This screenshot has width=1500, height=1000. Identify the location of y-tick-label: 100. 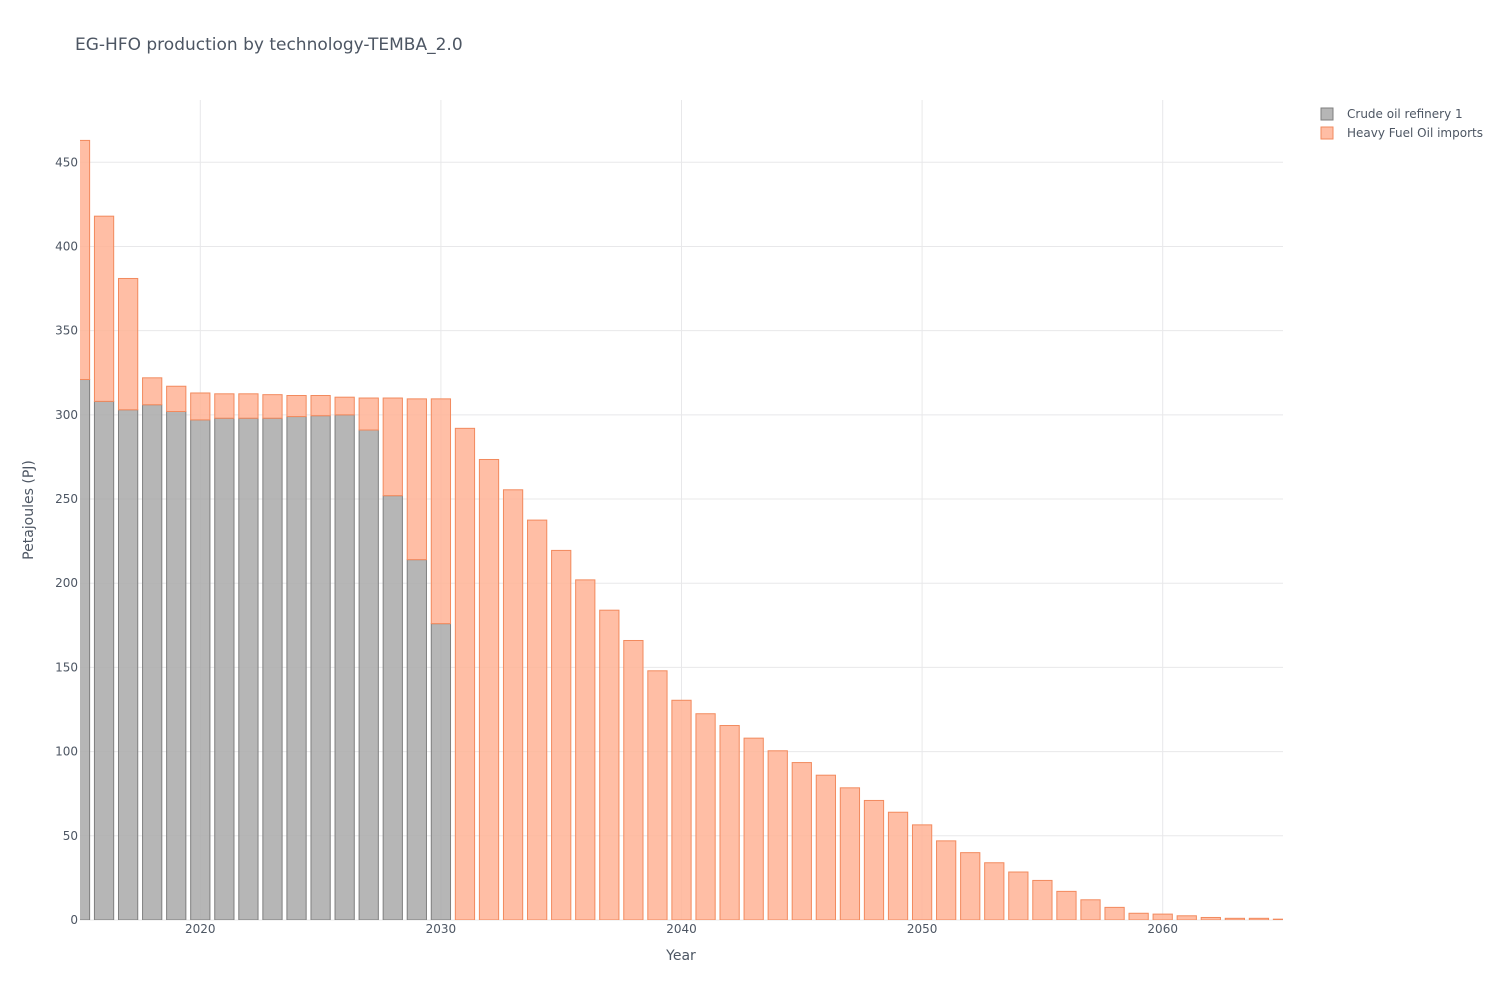
(66, 752).